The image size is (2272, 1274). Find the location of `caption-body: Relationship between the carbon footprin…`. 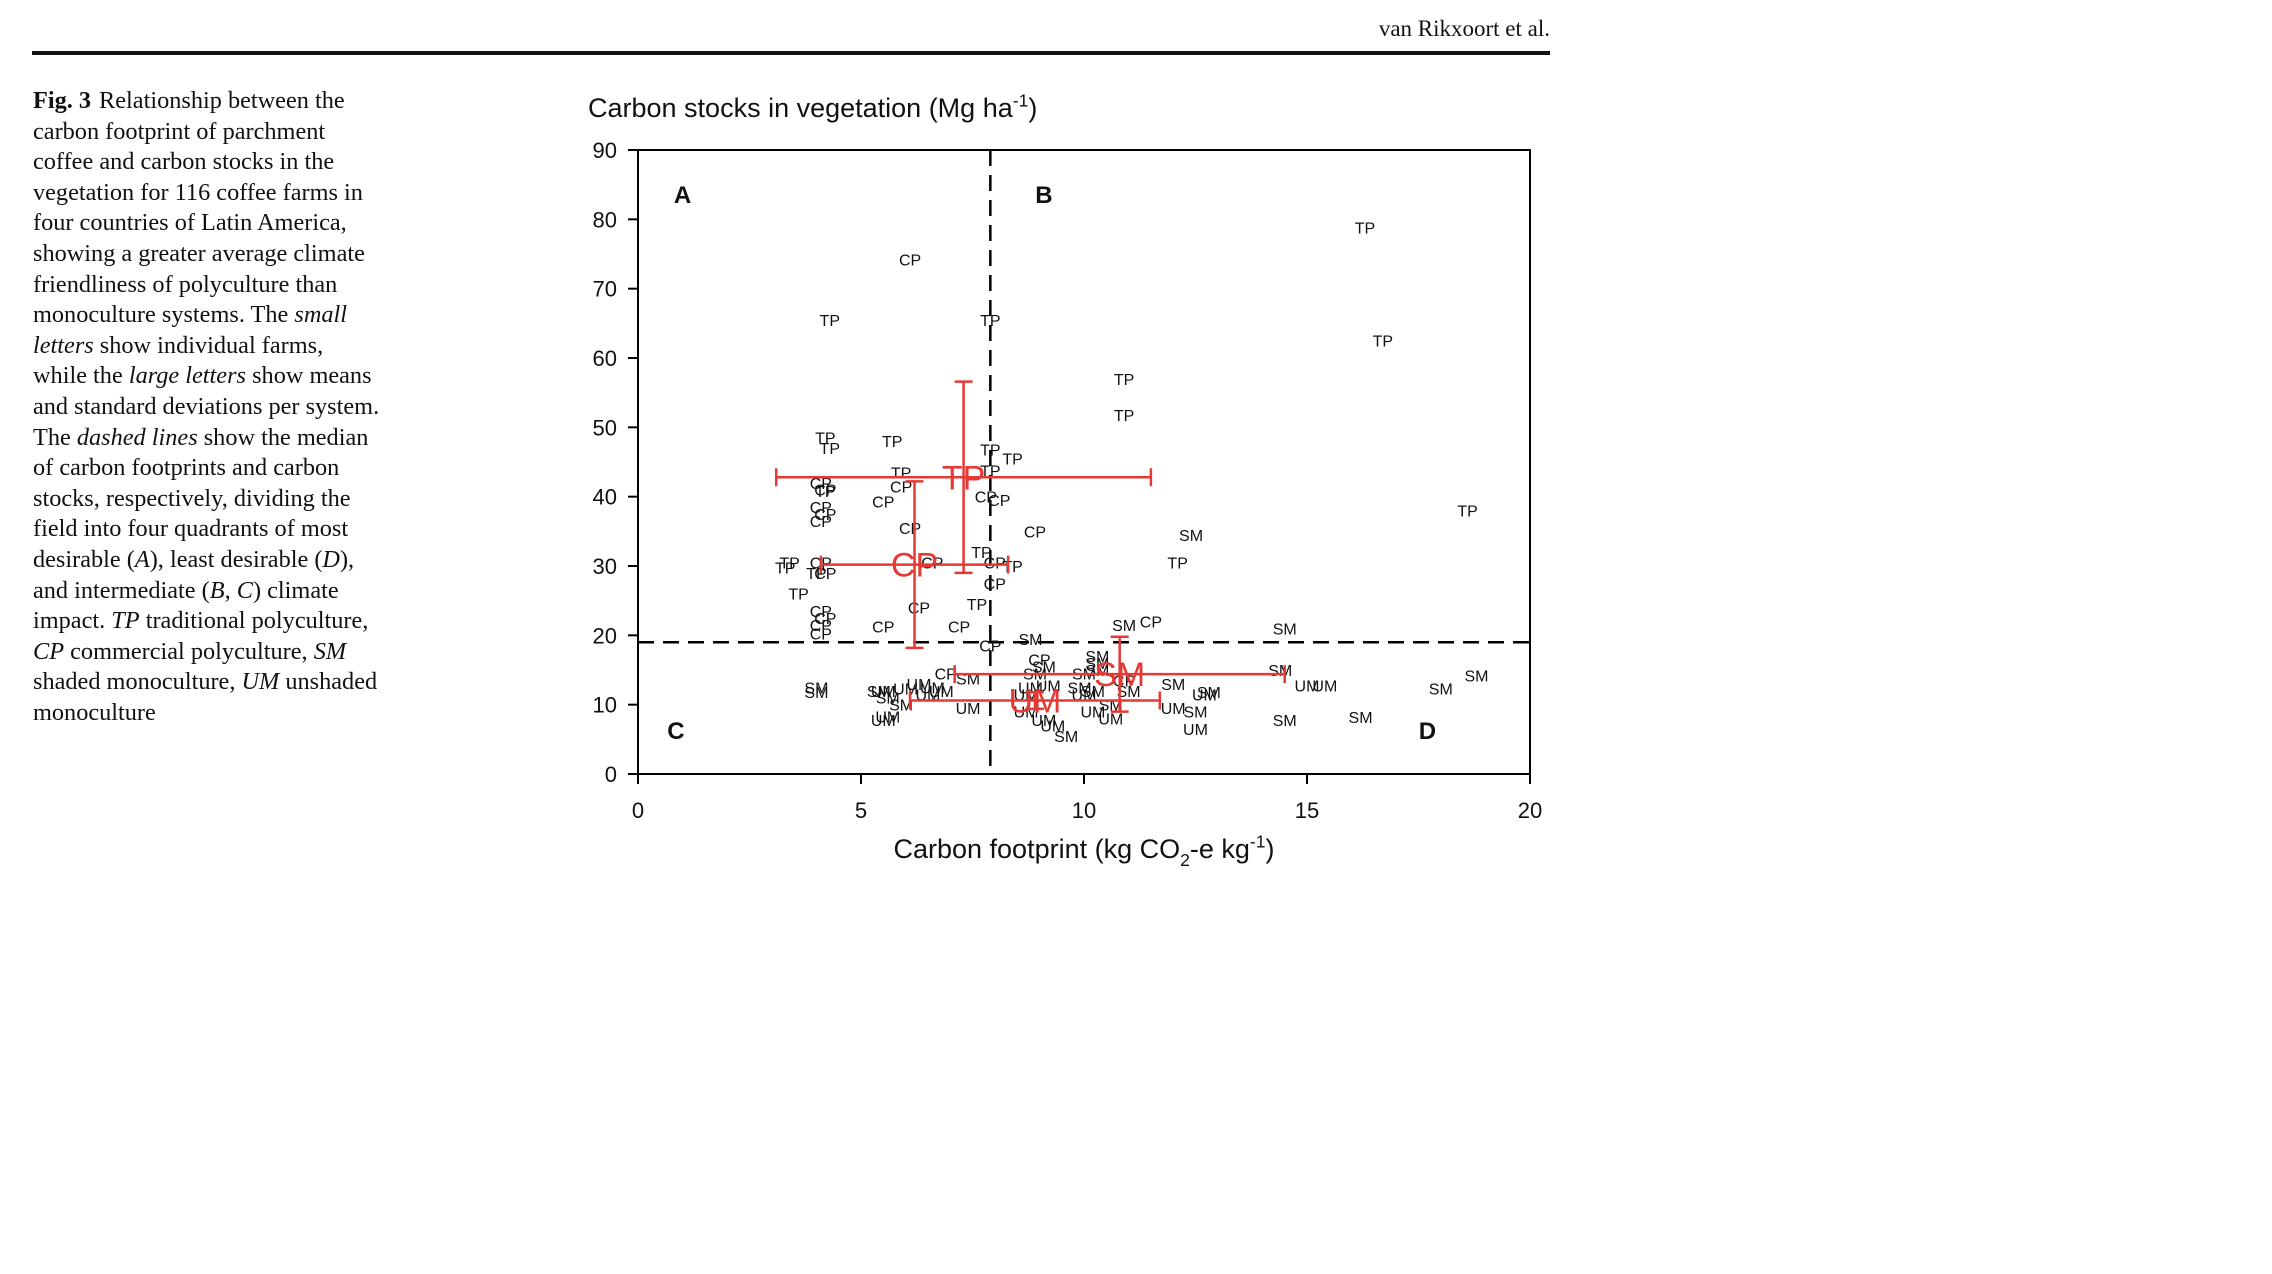

caption-body: Relationship between the carbon footprin… is located at coordinates (206, 406).